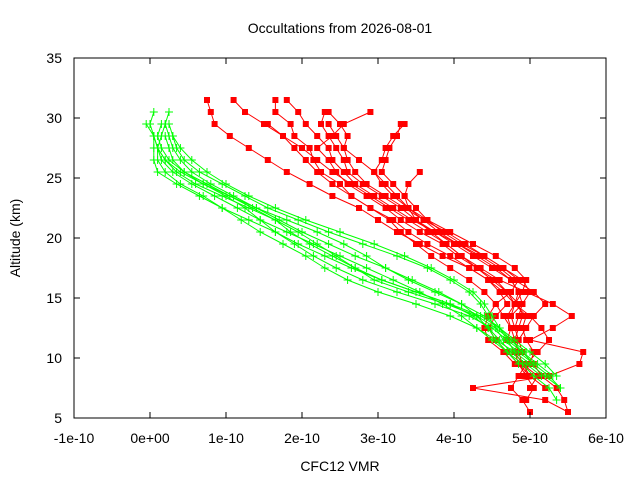 This screenshot has height=480, width=640. What do you see at coordinates (530, 438) in the screenshot?
I see `x-tick-label: 5e-10` at bounding box center [530, 438].